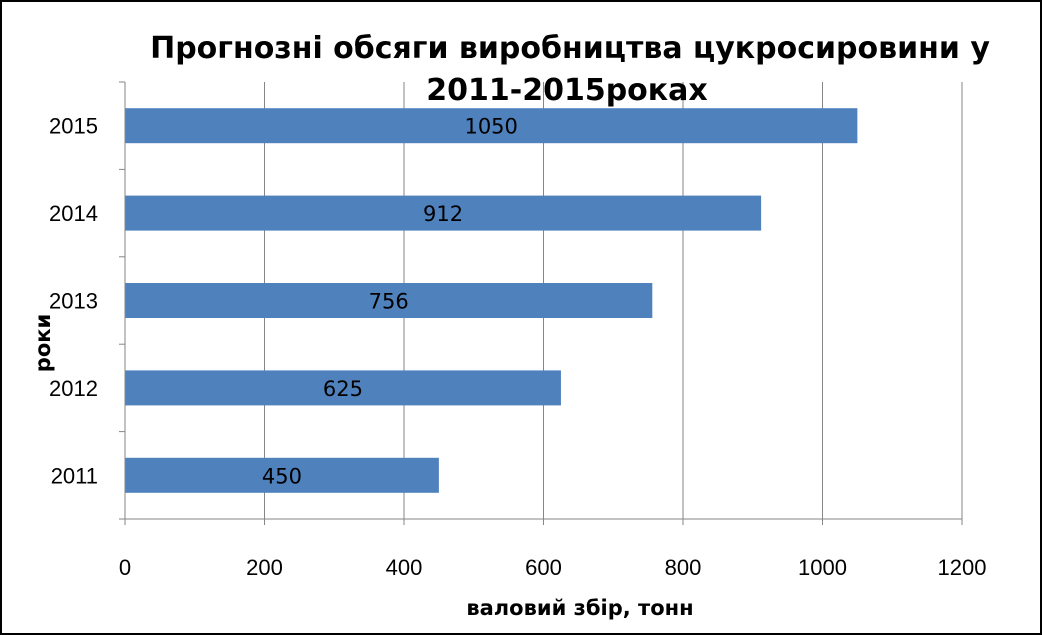  Describe the element at coordinates (73, 213) in the screenshot. I see `y-tick-label-2014: 2014` at that location.